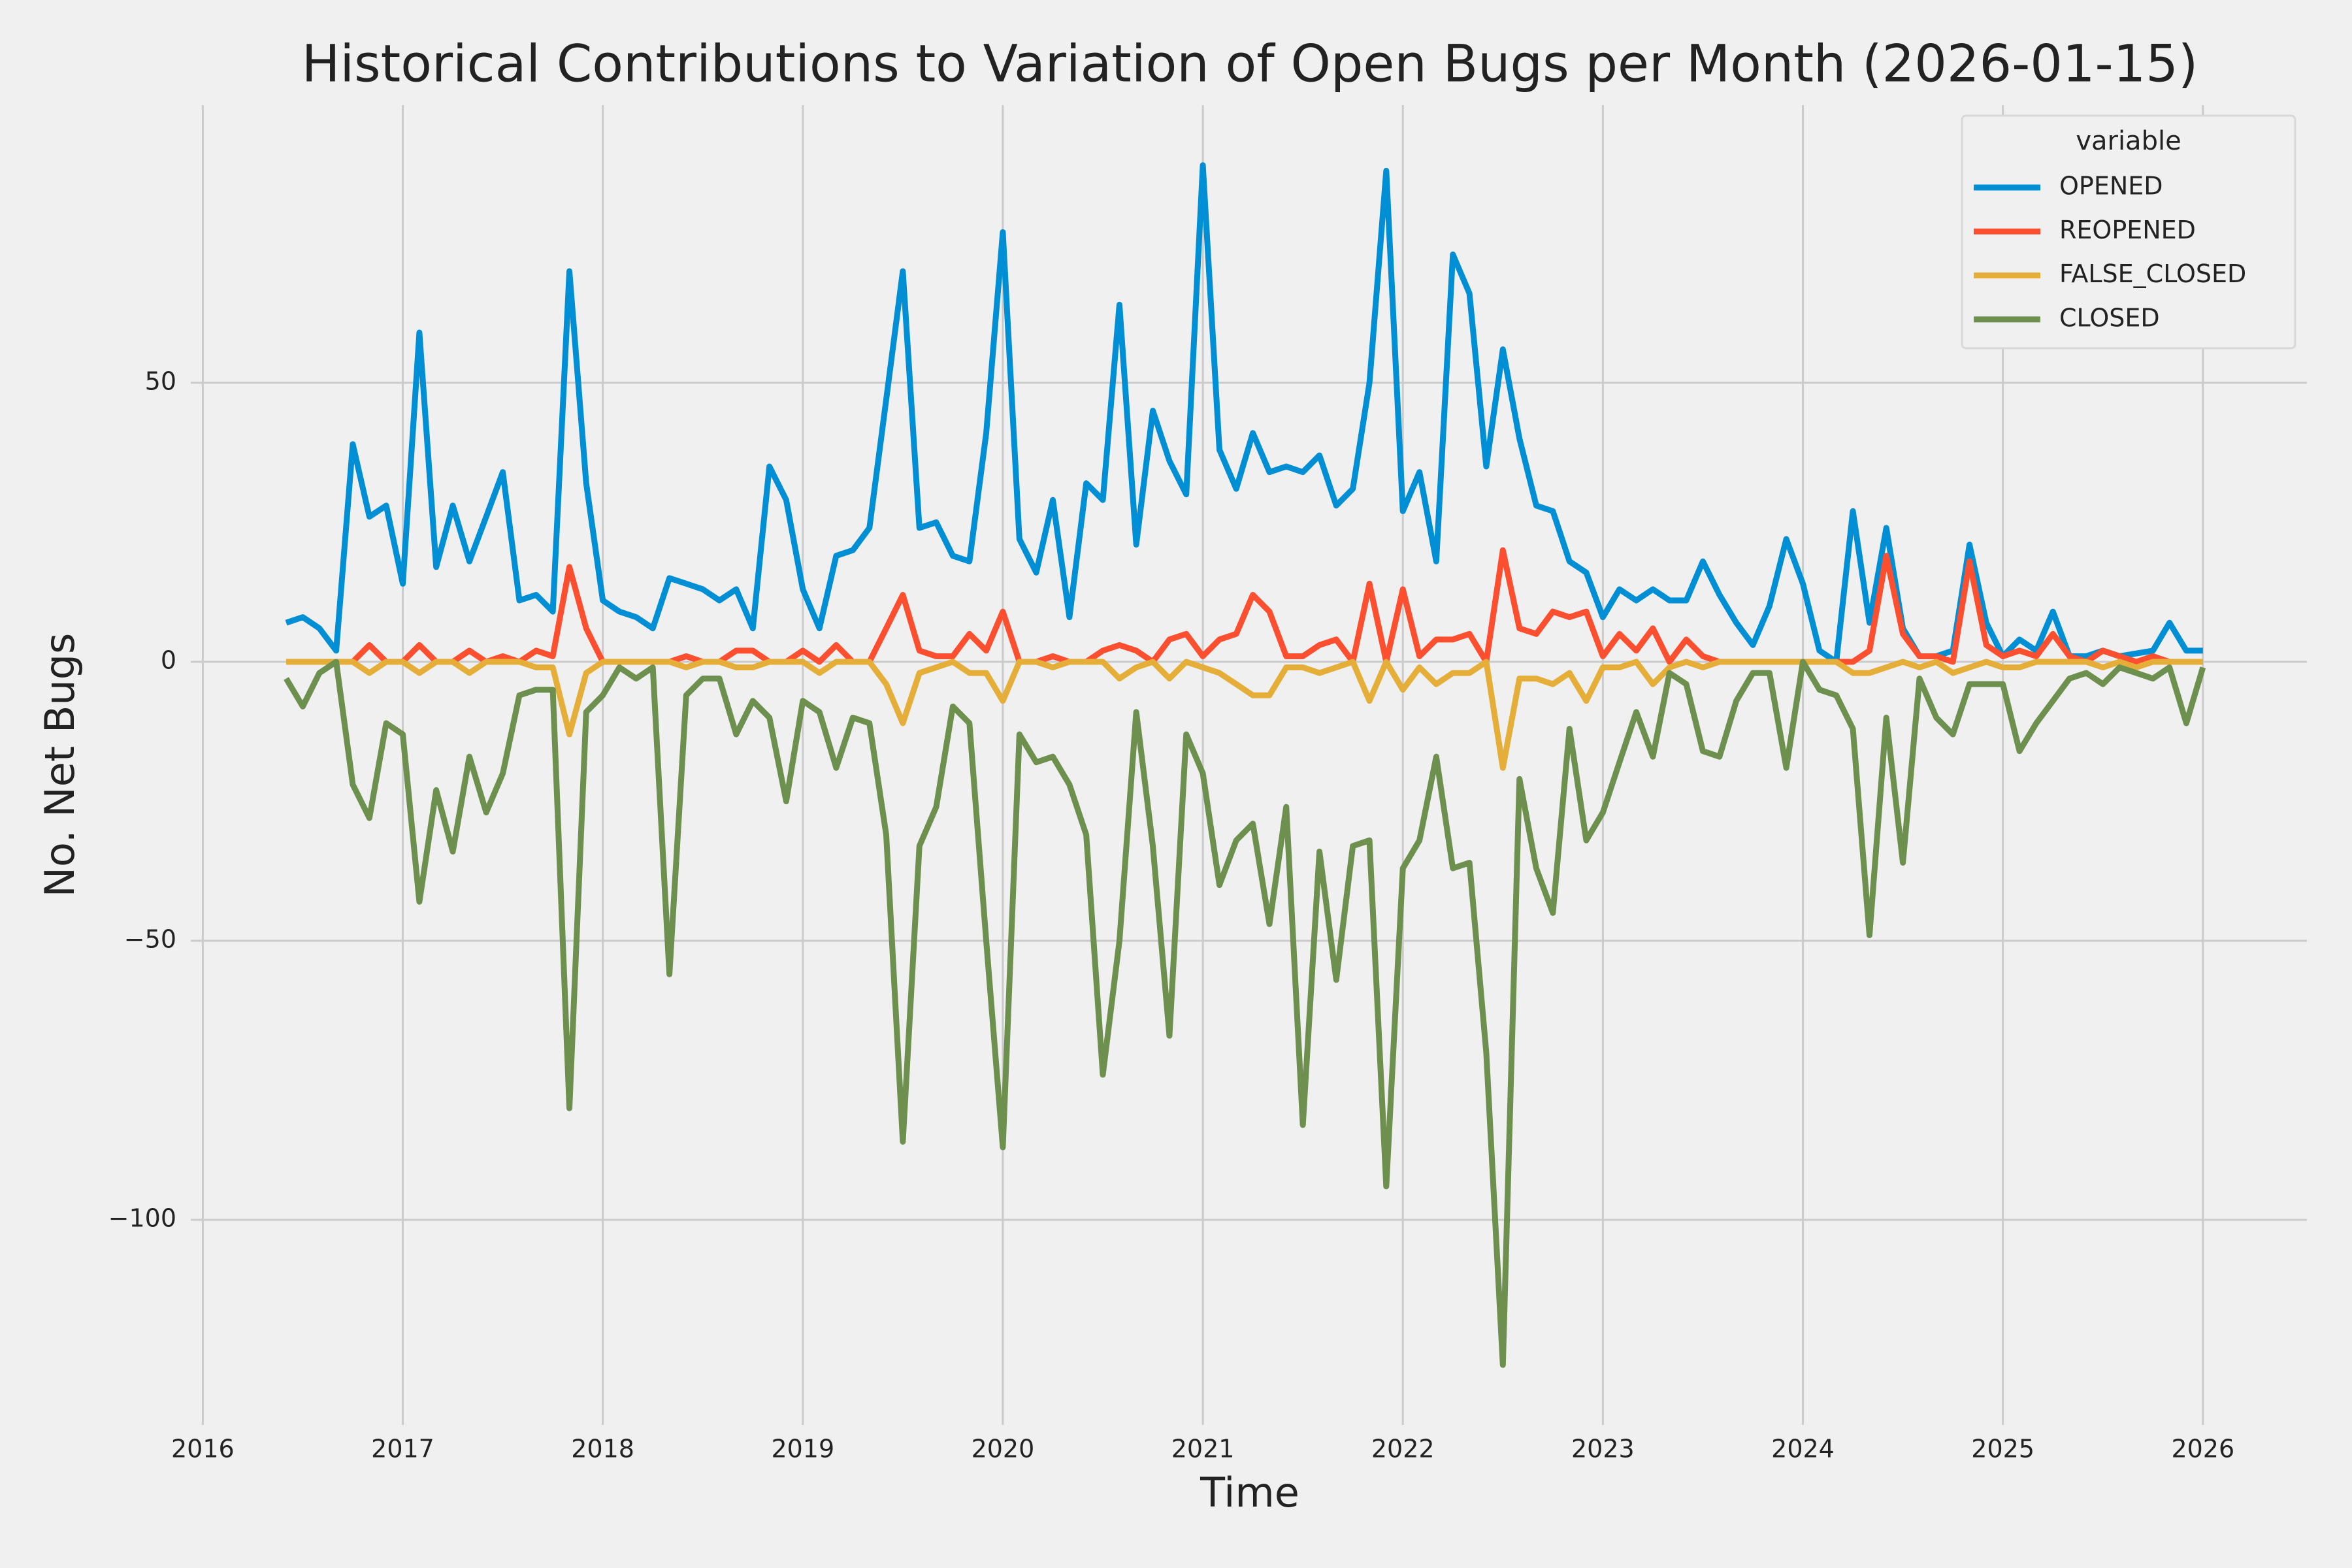 This screenshot has width=2352, height=1568. I want to click on x-tick-label: 2019, so click(802, 1449).